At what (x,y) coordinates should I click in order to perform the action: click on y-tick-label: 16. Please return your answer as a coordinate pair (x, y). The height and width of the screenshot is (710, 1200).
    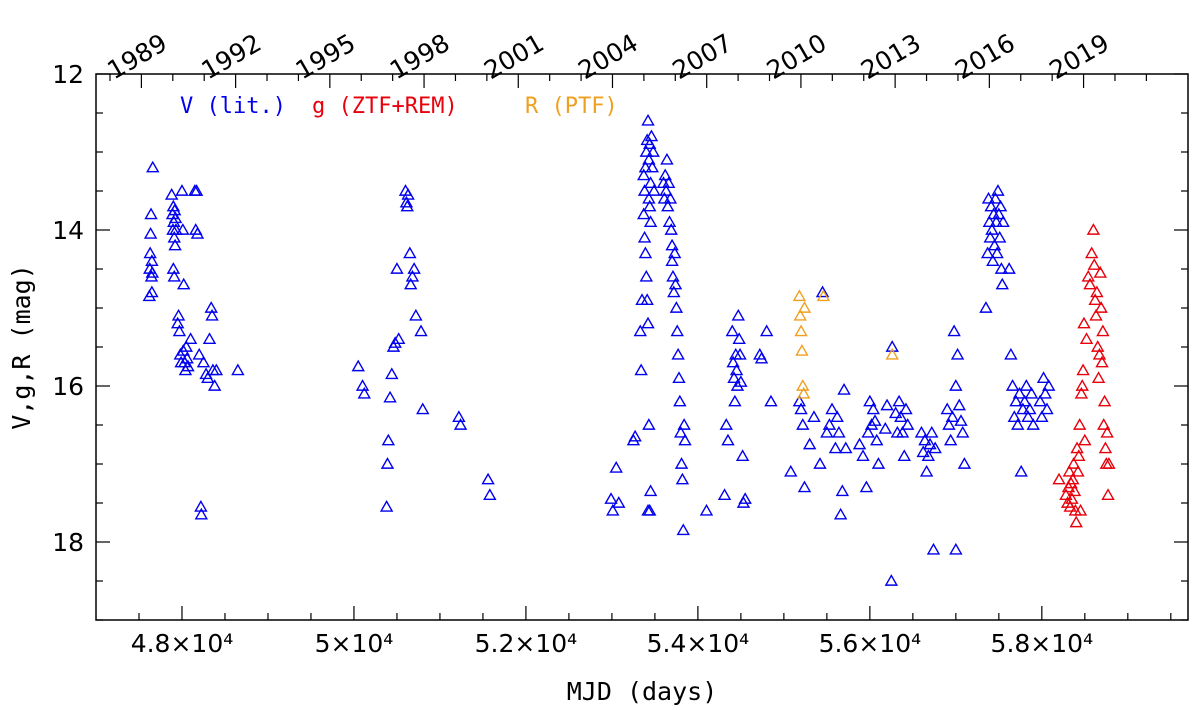
    Looking at the image, I should click on (68, 386).